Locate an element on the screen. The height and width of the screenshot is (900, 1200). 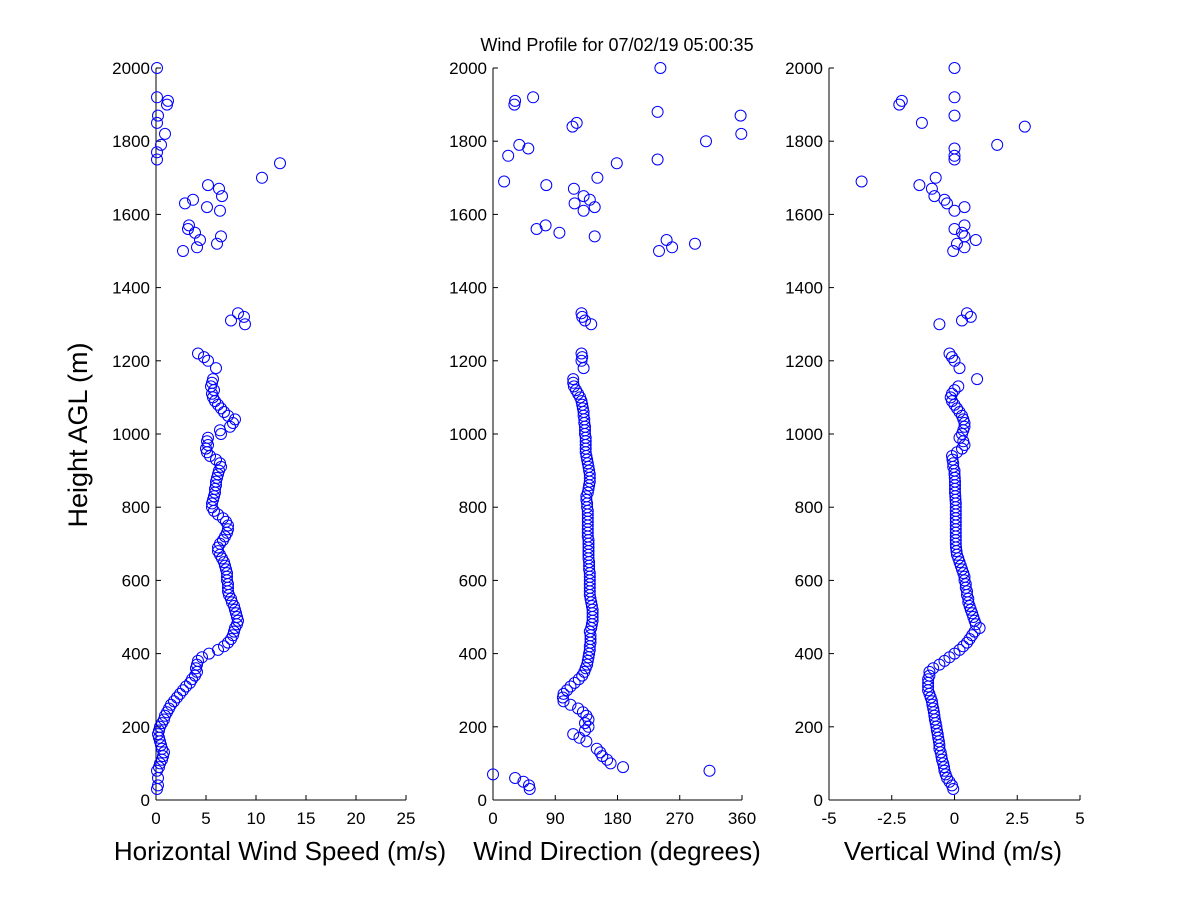
x-axis-label-horizontal-speed: Horizontal Wind Speed (m/s) is located at coordinates (280, 851).